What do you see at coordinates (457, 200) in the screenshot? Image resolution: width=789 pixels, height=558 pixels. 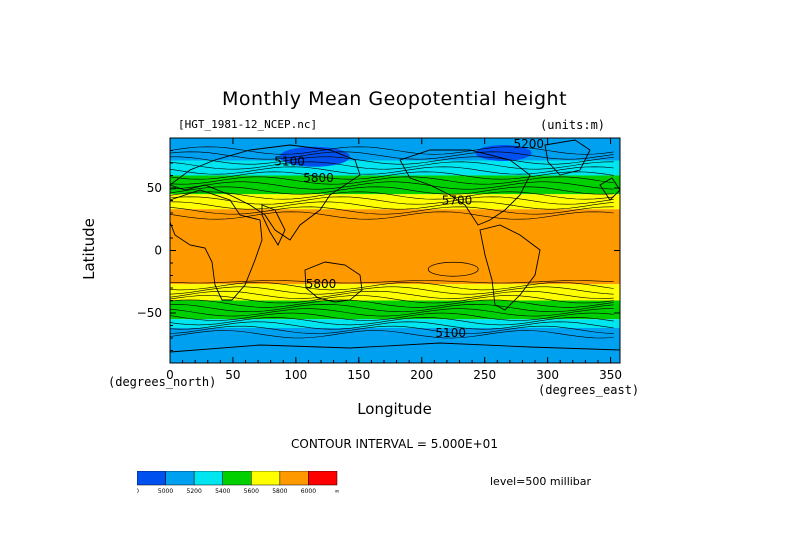 I see `contour-label: 5700` at bounding box center [457, 200].